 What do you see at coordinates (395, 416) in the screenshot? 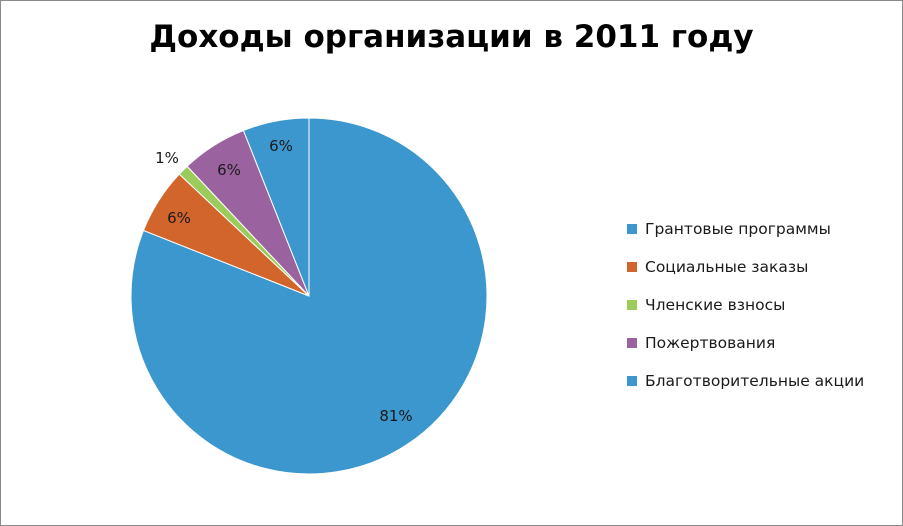
I see `data-label-grant-programs: 81%` at bounding box center [395, 416].